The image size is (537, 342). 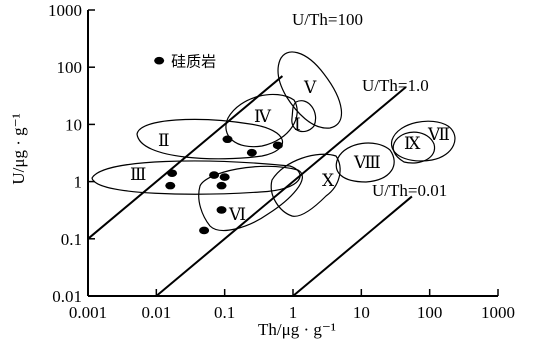 I want to click on x-tick-label: 0.001, so click(x=88, y=312).